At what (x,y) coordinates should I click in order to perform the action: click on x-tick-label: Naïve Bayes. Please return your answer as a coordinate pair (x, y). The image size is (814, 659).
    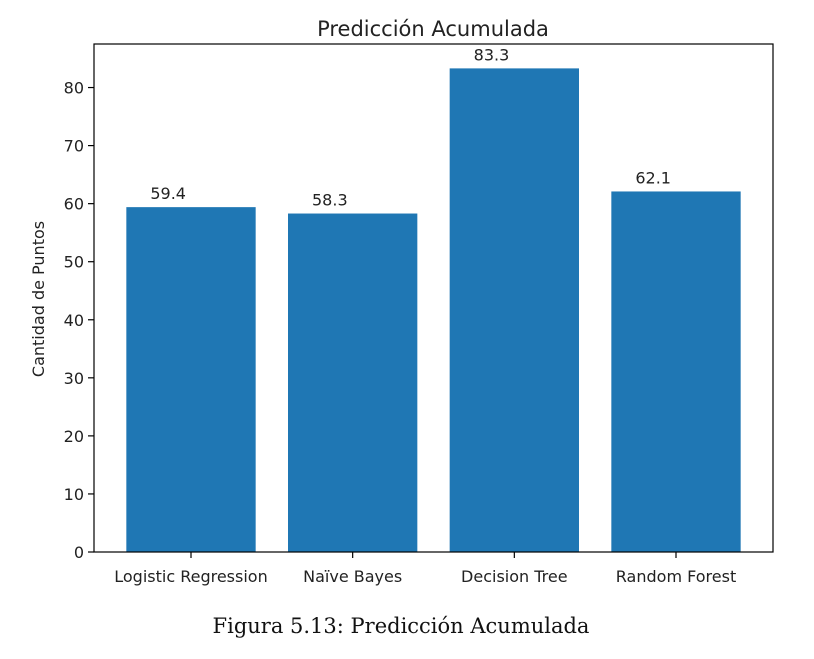
    Looking at the image, I should click on (352, 576).